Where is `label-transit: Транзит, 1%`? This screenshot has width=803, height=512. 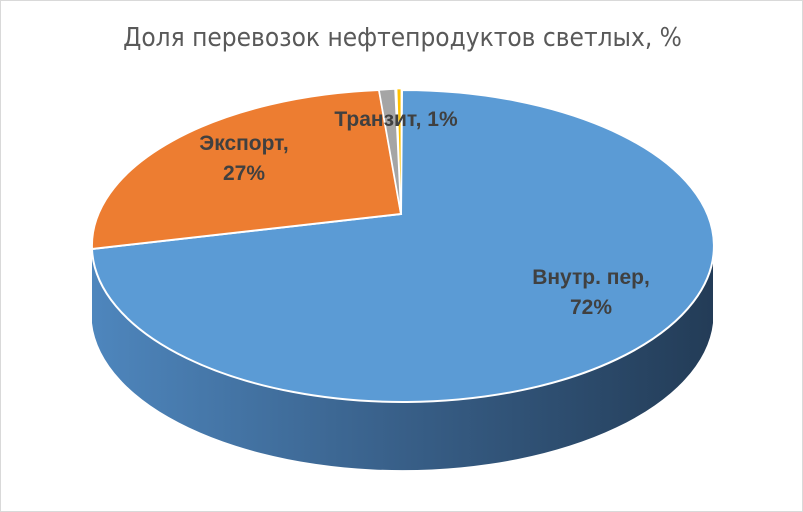 label-transit: Транзит, 1% is located at coordinates (396, 119).